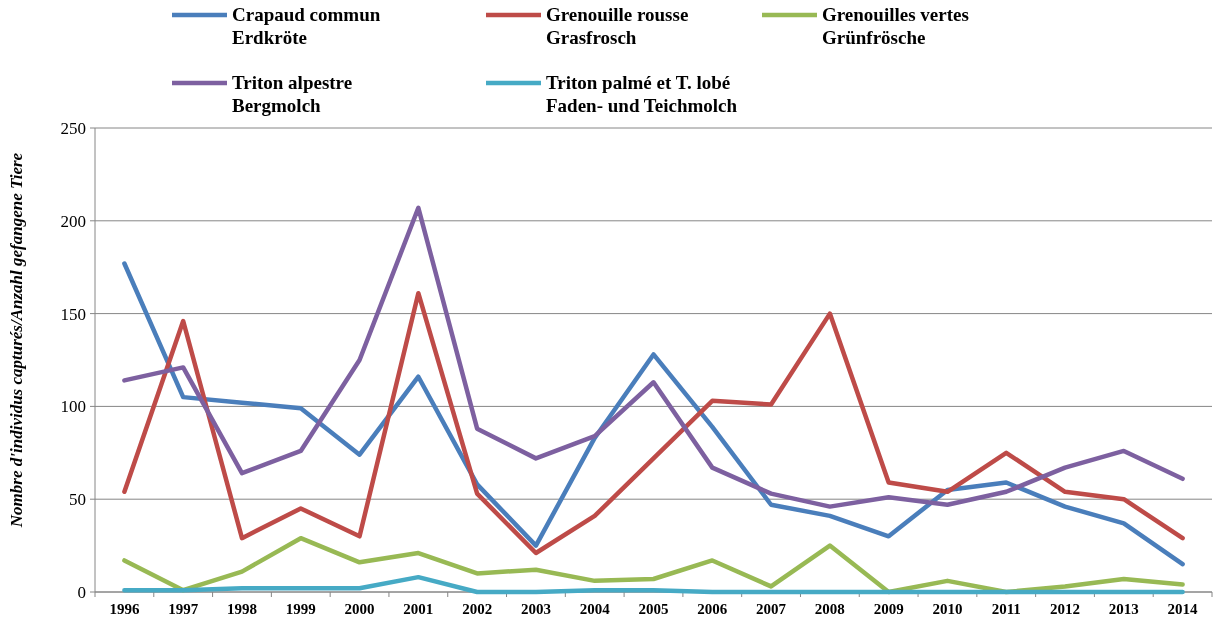  Describe the element at coordinates (535, 609) in the screenshot. I see `x-tick-label: 2003` at that location.